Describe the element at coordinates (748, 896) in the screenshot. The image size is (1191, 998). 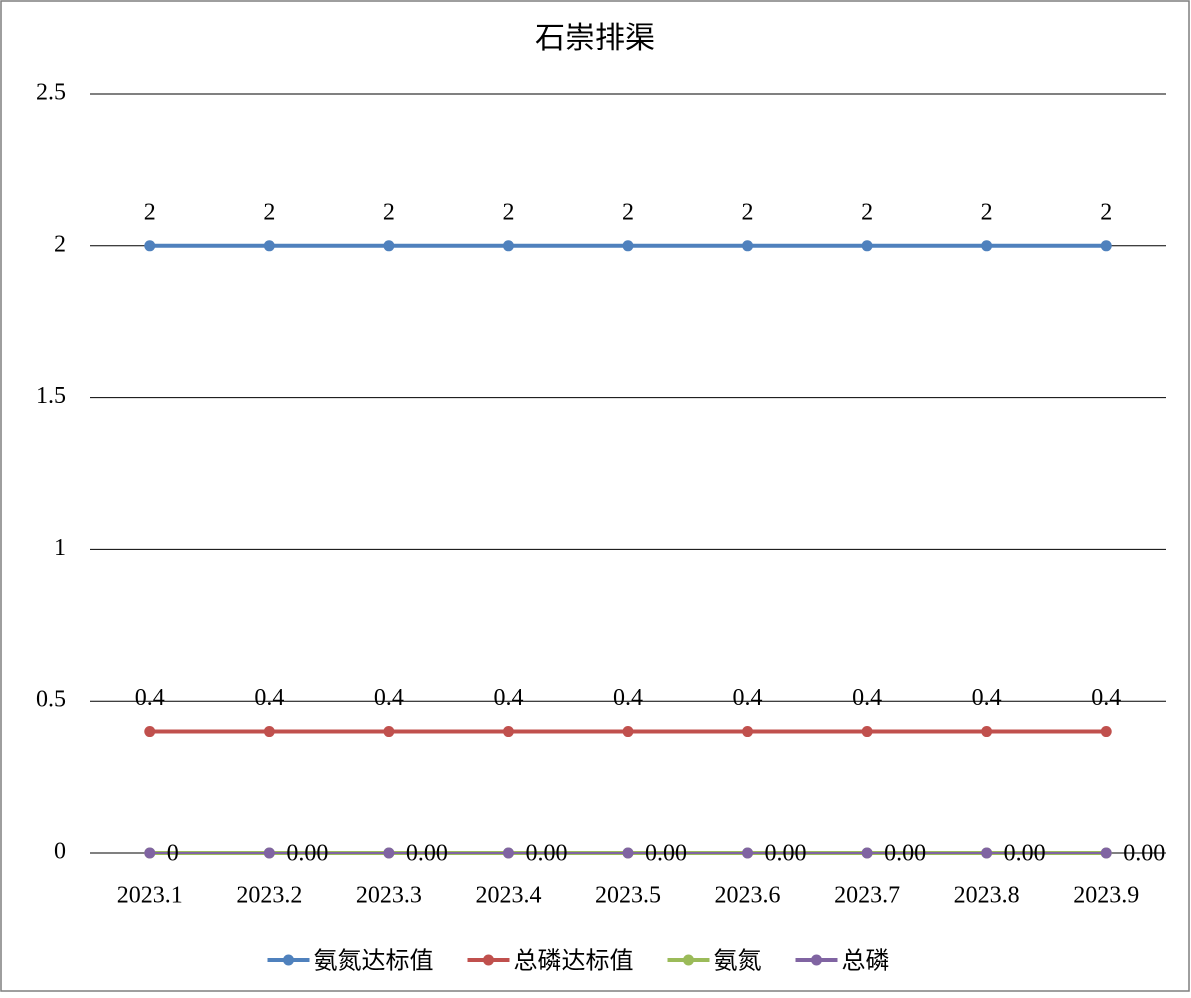
I see `x-tick-label: 2023.6` at that location.